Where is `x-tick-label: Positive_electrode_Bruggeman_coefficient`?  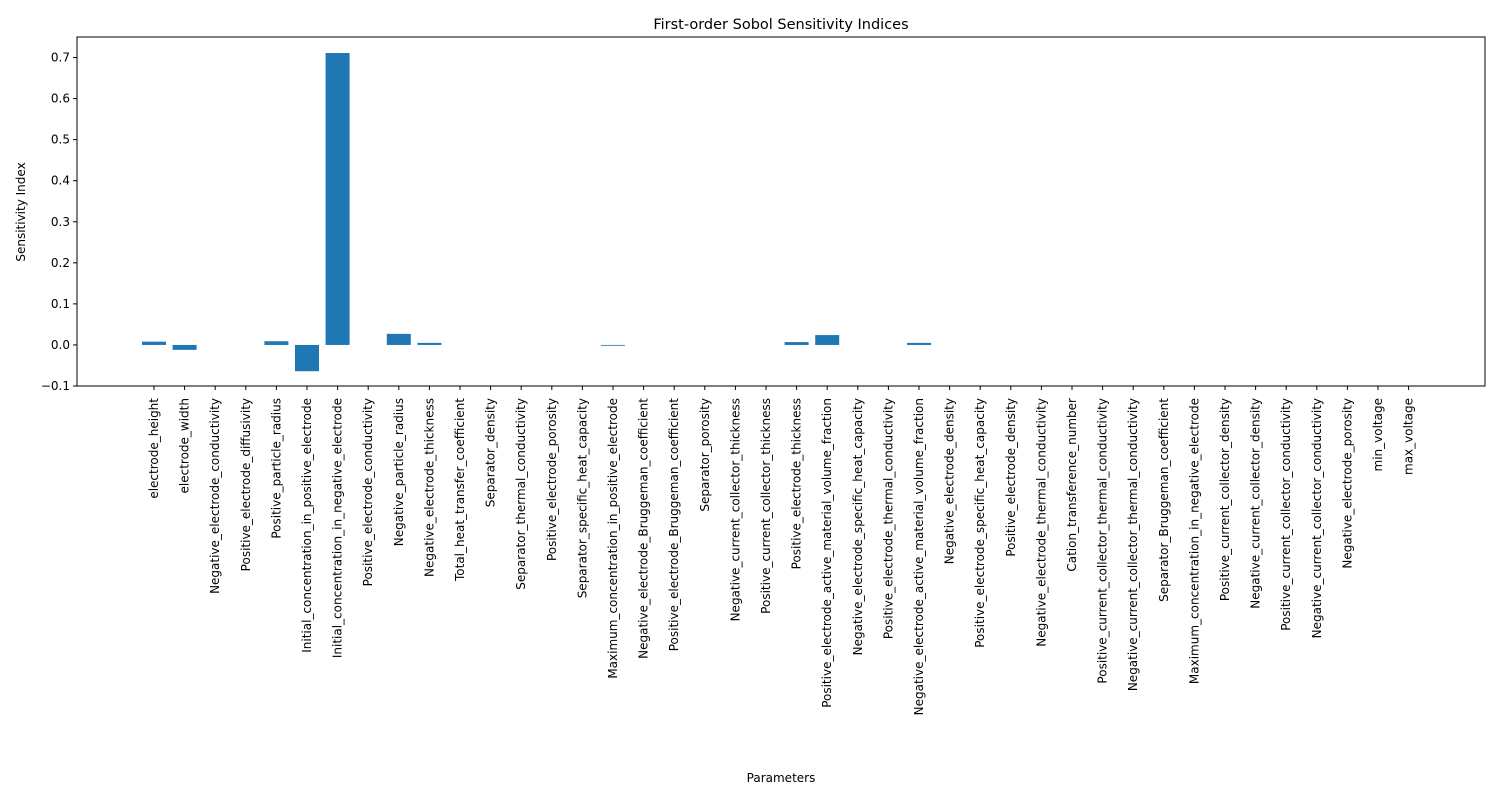 x-tick-label: Positive_electrode_Bruggeman_coefficient is located at coordinates (674, 525).